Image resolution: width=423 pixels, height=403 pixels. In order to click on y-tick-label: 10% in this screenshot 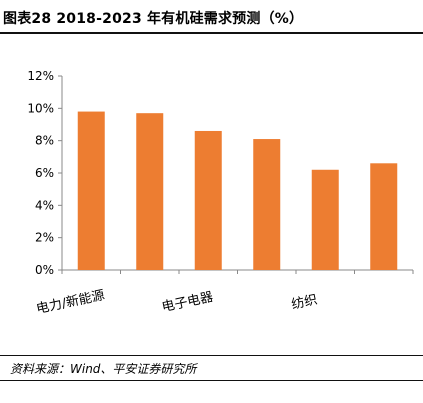, I will do `click(40, 108)`.